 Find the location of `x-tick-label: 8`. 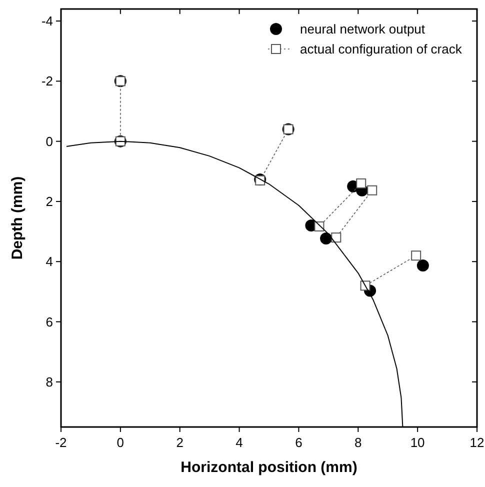

x-tick-label: 8 is located at coordinates (358, 442).